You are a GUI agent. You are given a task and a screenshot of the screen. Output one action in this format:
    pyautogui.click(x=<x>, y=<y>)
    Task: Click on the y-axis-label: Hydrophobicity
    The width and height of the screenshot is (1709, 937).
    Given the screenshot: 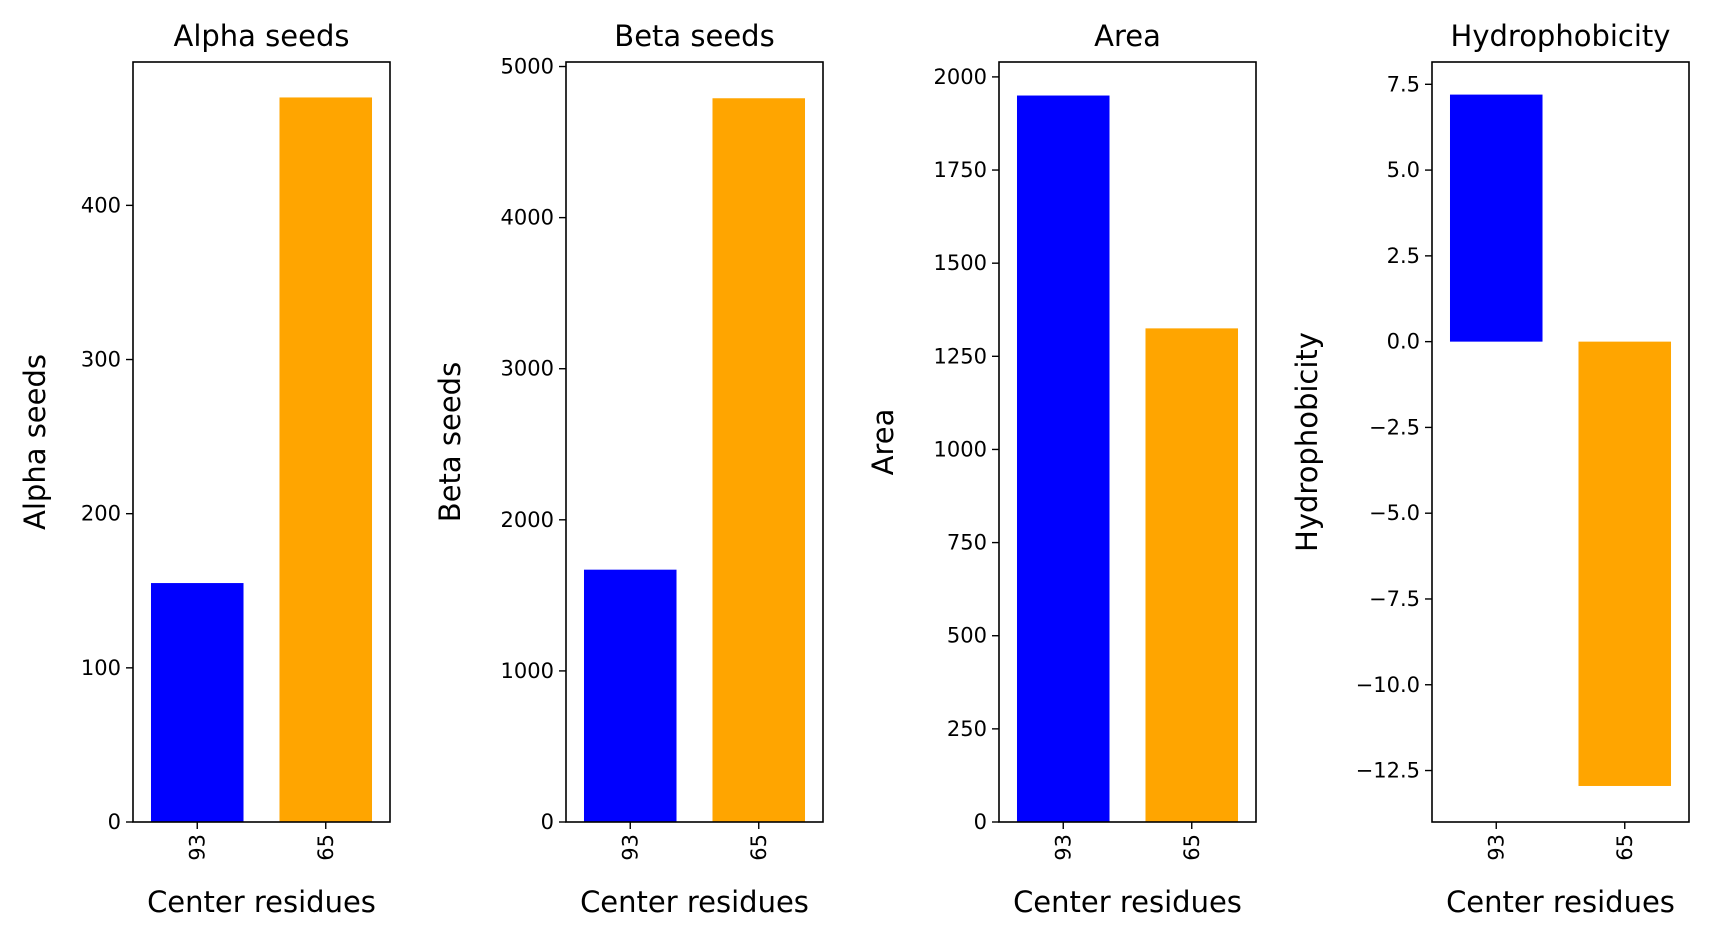 What is the action you would take?
    pyautogui.click(x=1307, y=442)
    